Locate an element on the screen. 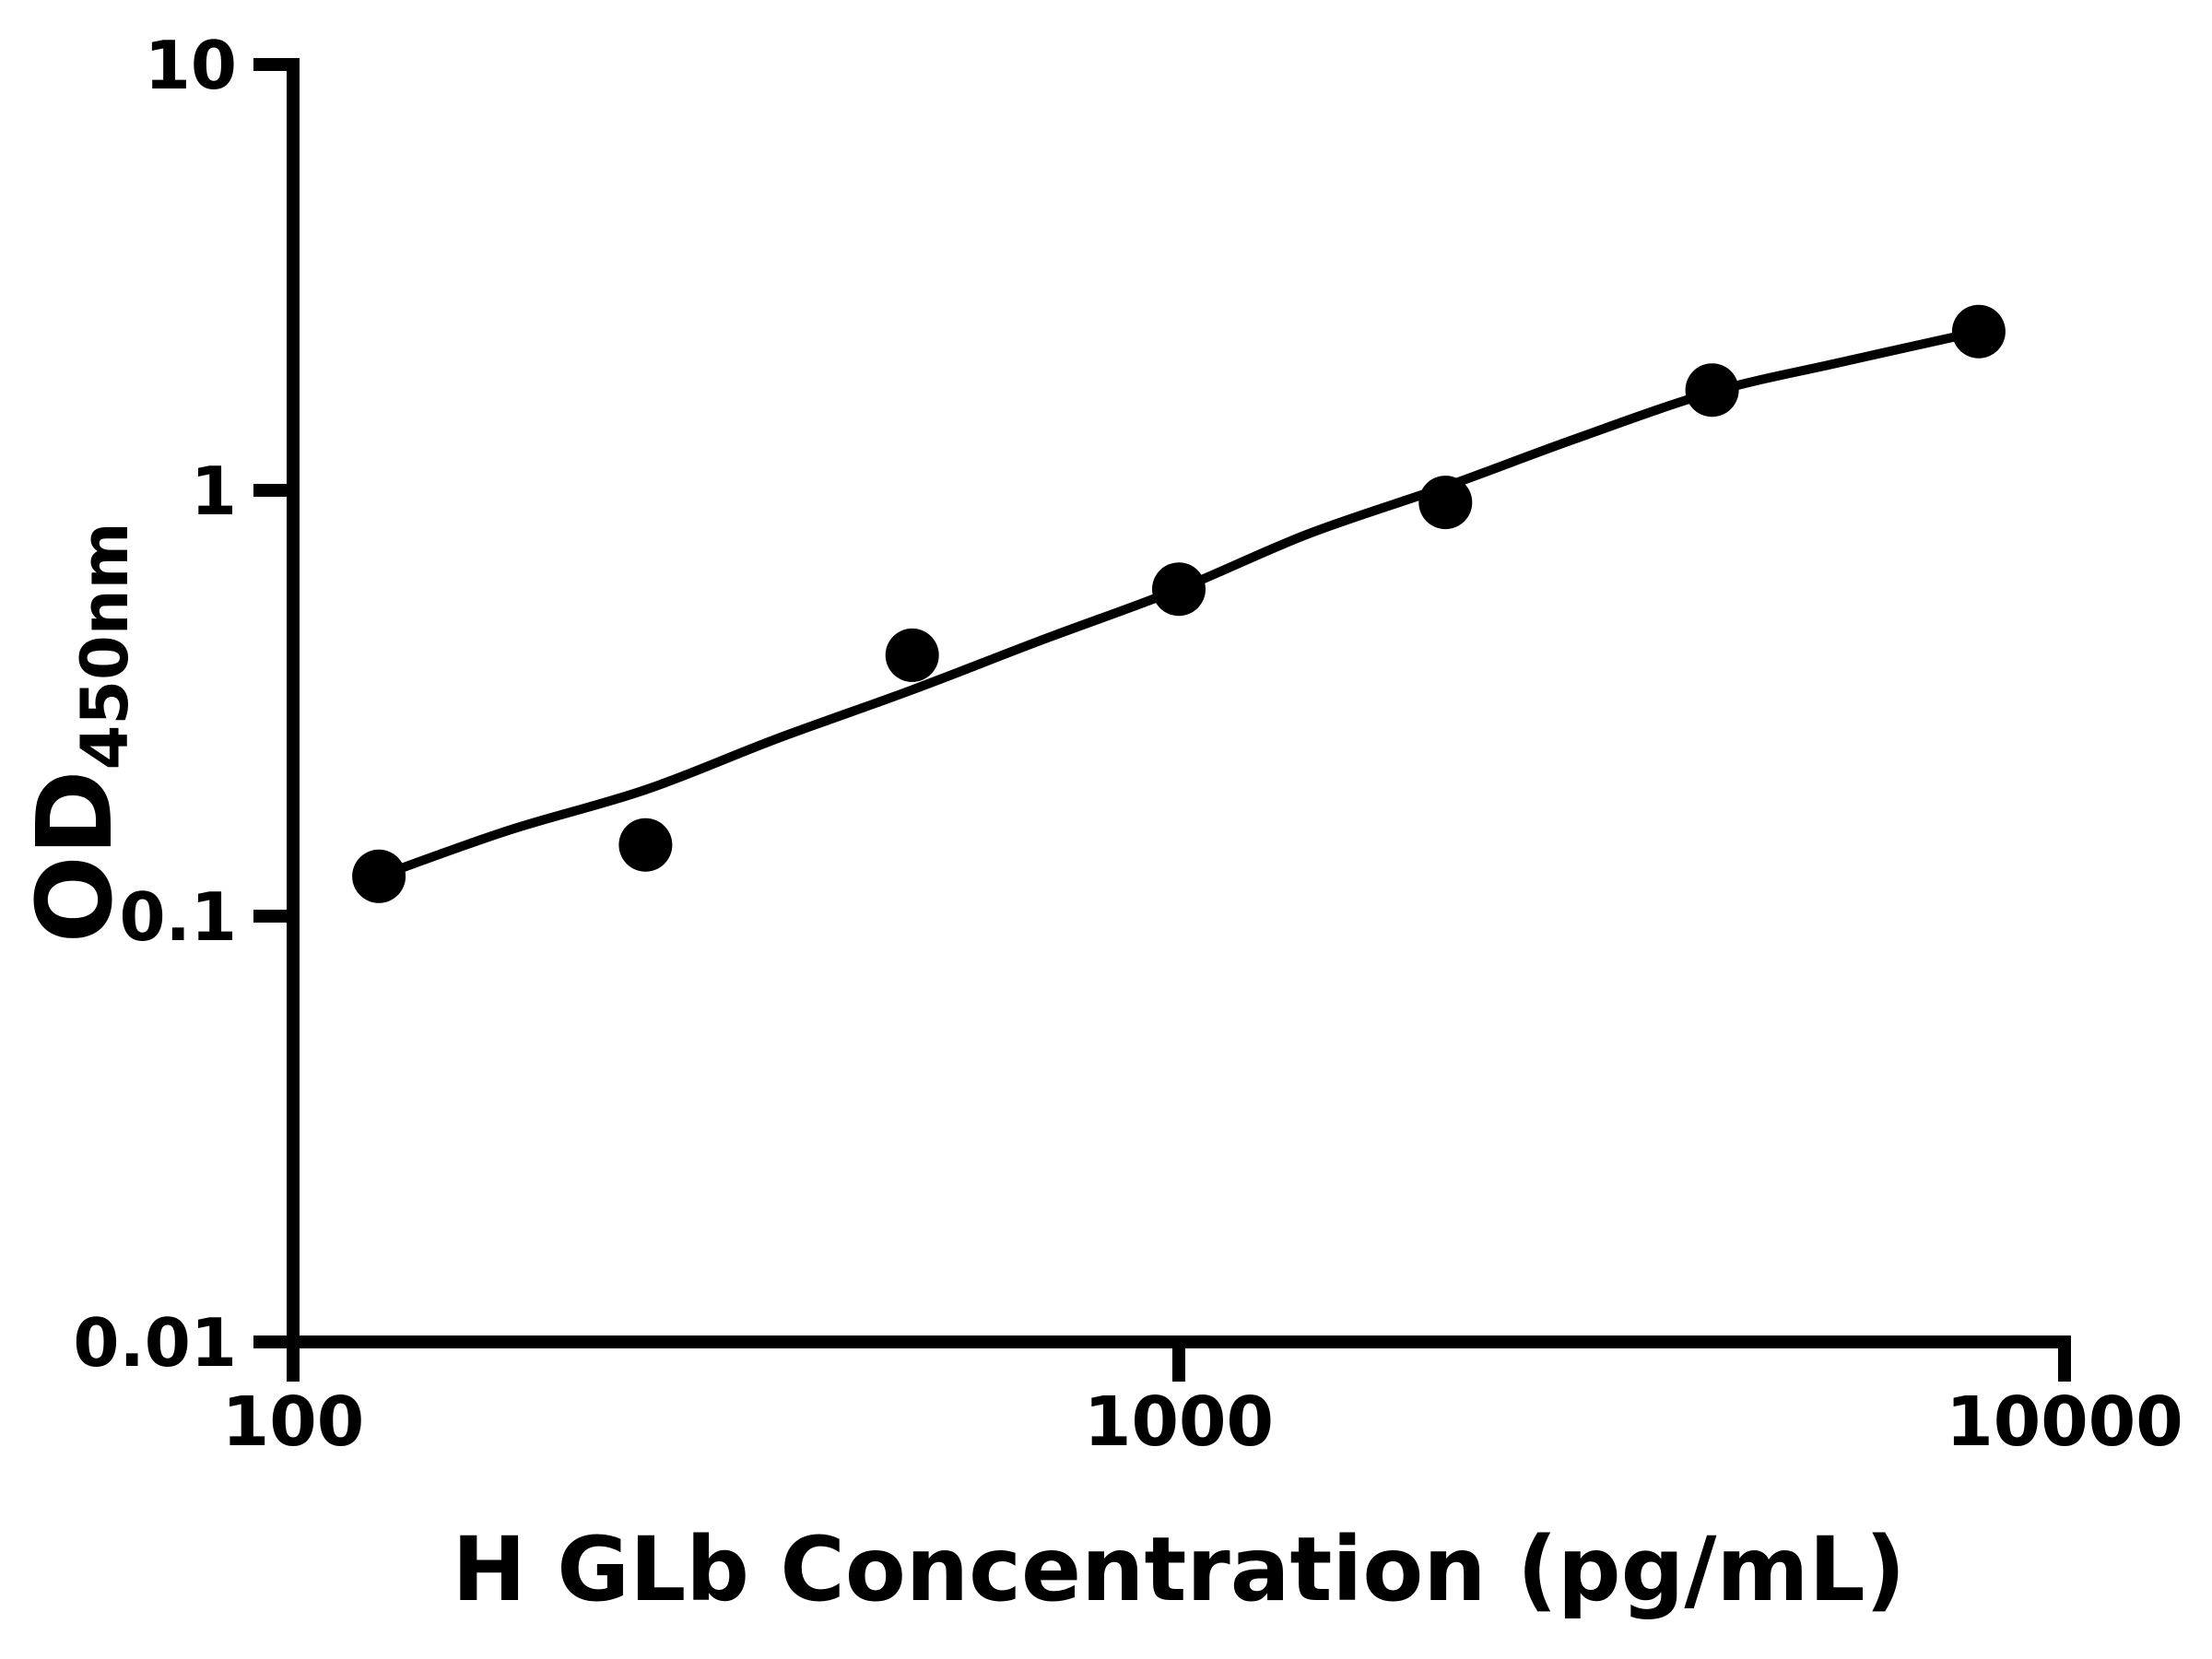  y-tick-label: 0.1 is located at coordinates (178, 917).